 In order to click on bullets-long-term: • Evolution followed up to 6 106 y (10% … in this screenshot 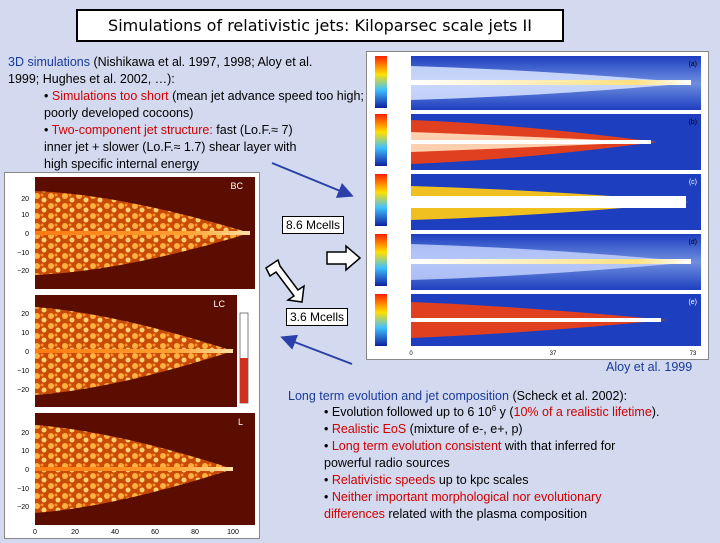, I will do `click(519, 463)`.